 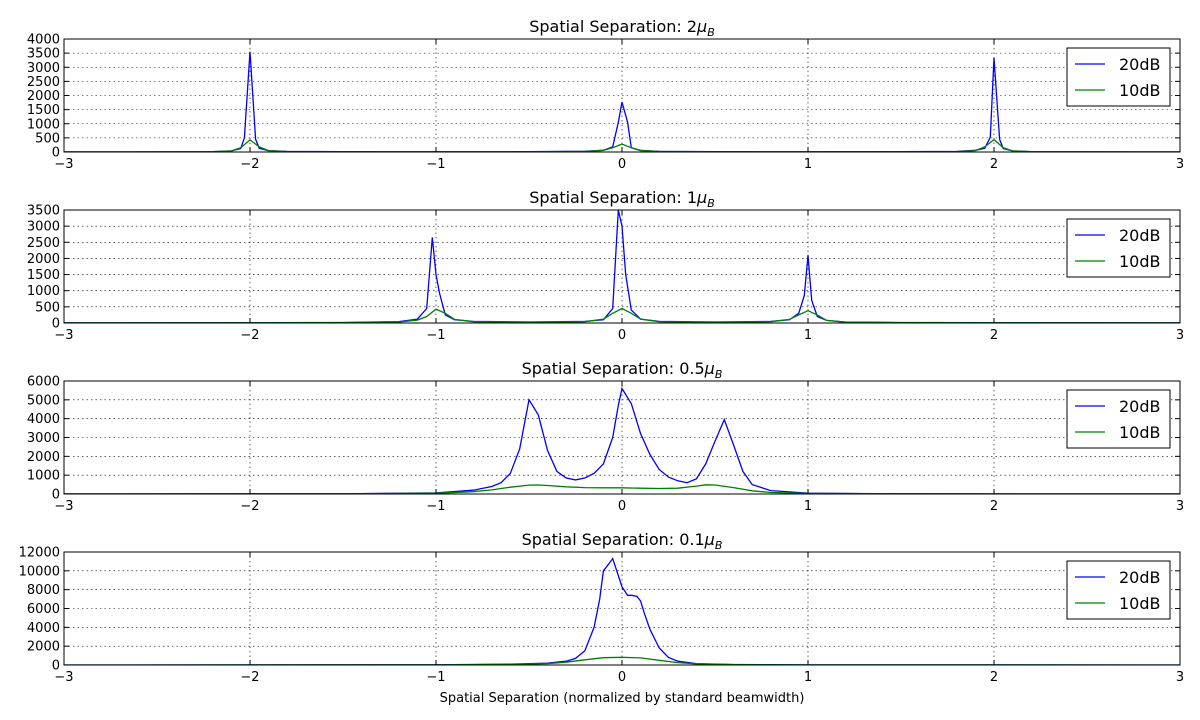 I want to click on y-tick-label: 8000, so click(x=43, y=590).